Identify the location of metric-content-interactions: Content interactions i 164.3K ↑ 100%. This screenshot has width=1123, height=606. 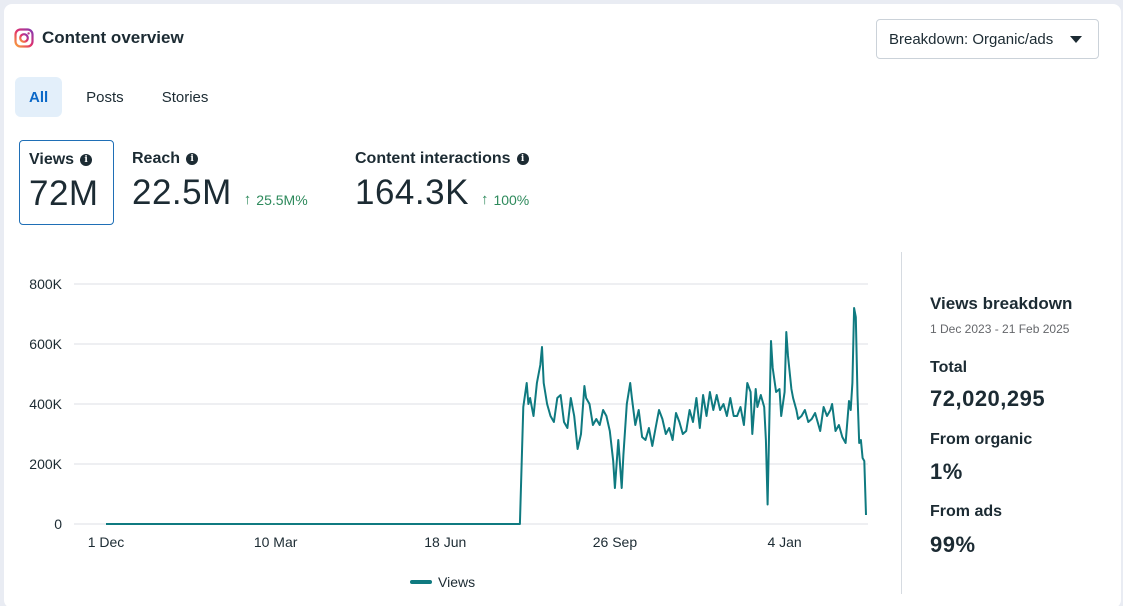
(442, 181).